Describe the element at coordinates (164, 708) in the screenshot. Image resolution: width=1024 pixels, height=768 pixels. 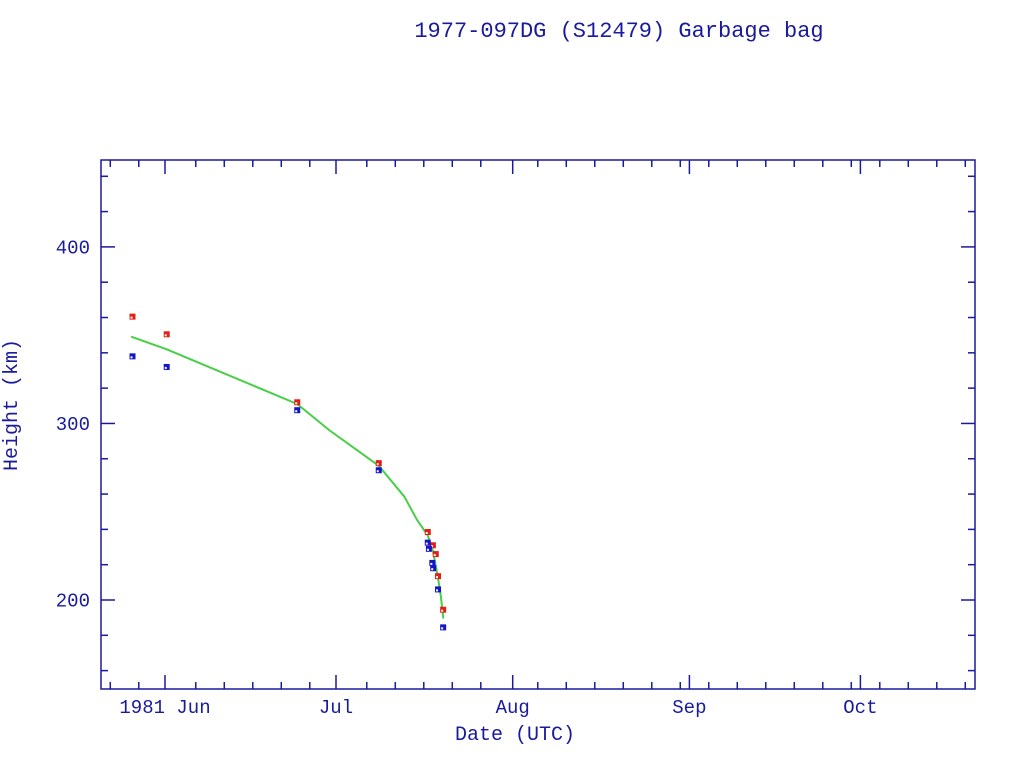
I see `x-tick-label: 1981 Jun` at that location.